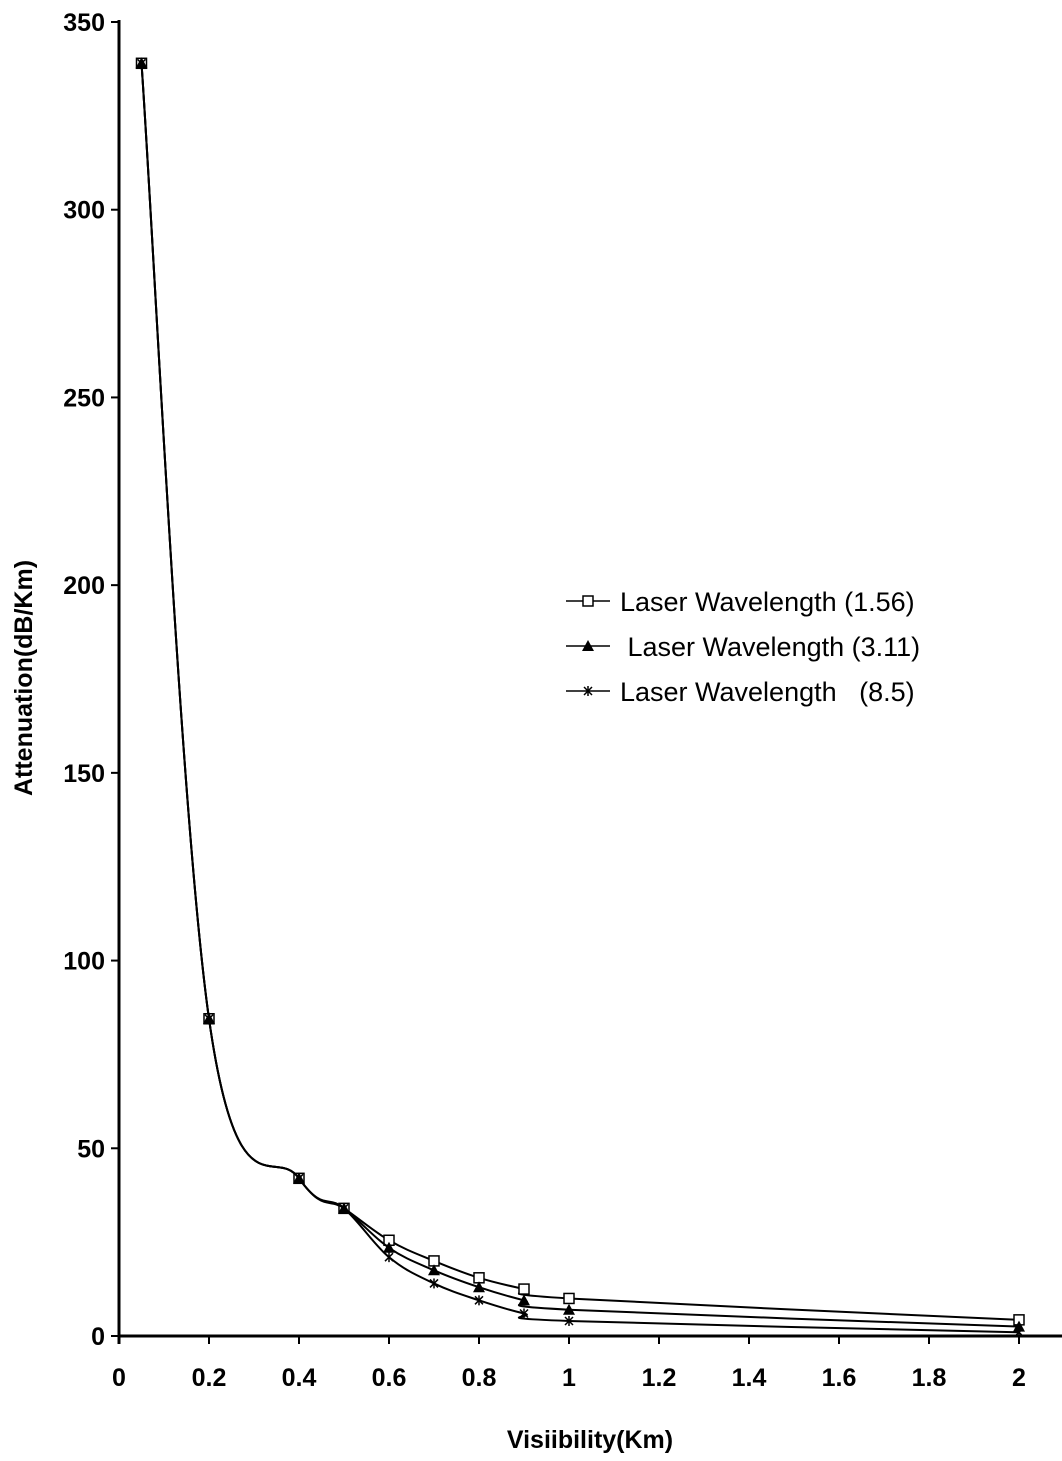 The height and width of the screenshot is (1461, 1062). What do you see at coordinates (767, 692) in the screenshot?
I see `legend-label: Laser Wavelength (8.5)` at bounding box center [767, 692].